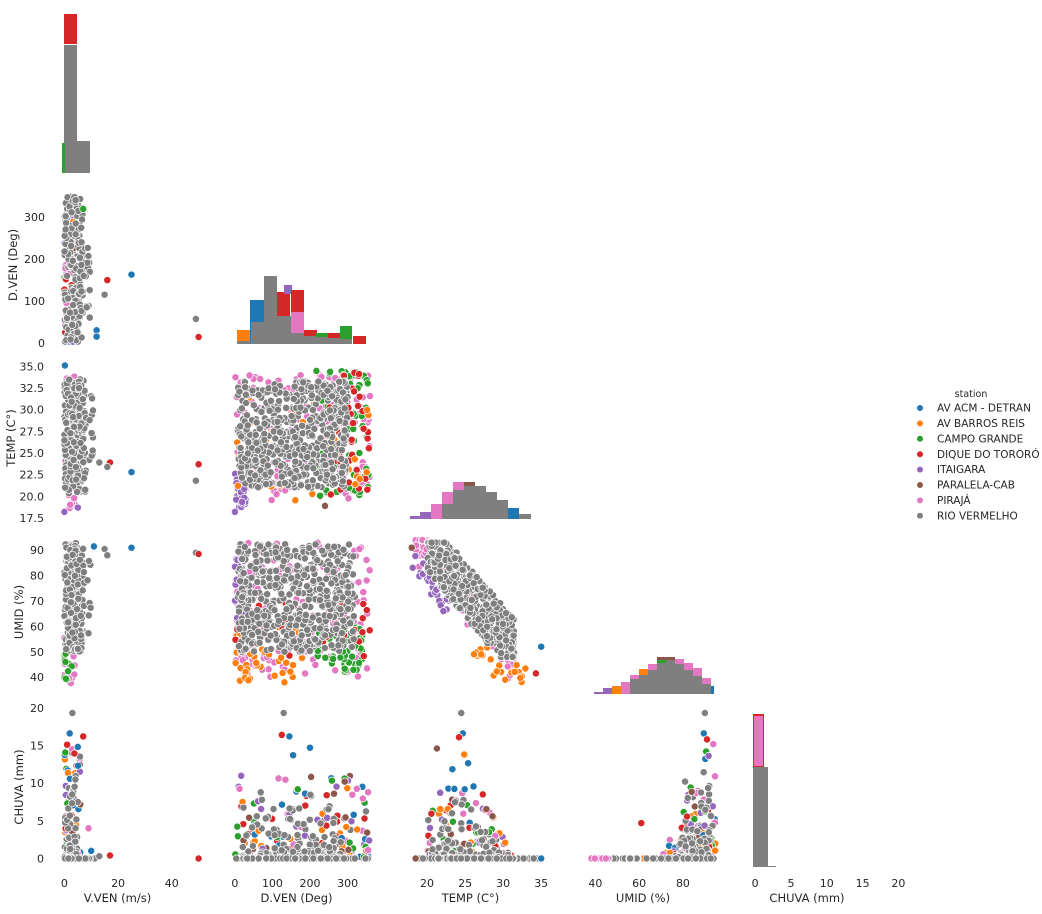 This screenshot has height=914, width=1042. I want to click on x-tick-label: 30, so click(503, 883).